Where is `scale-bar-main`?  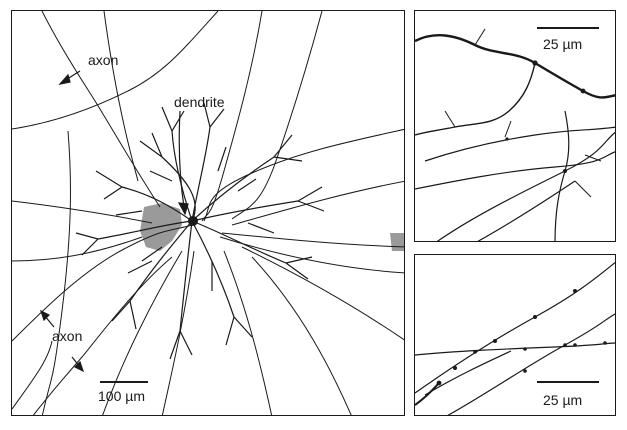
scale-bar-main is located at coordinates (124, 382).